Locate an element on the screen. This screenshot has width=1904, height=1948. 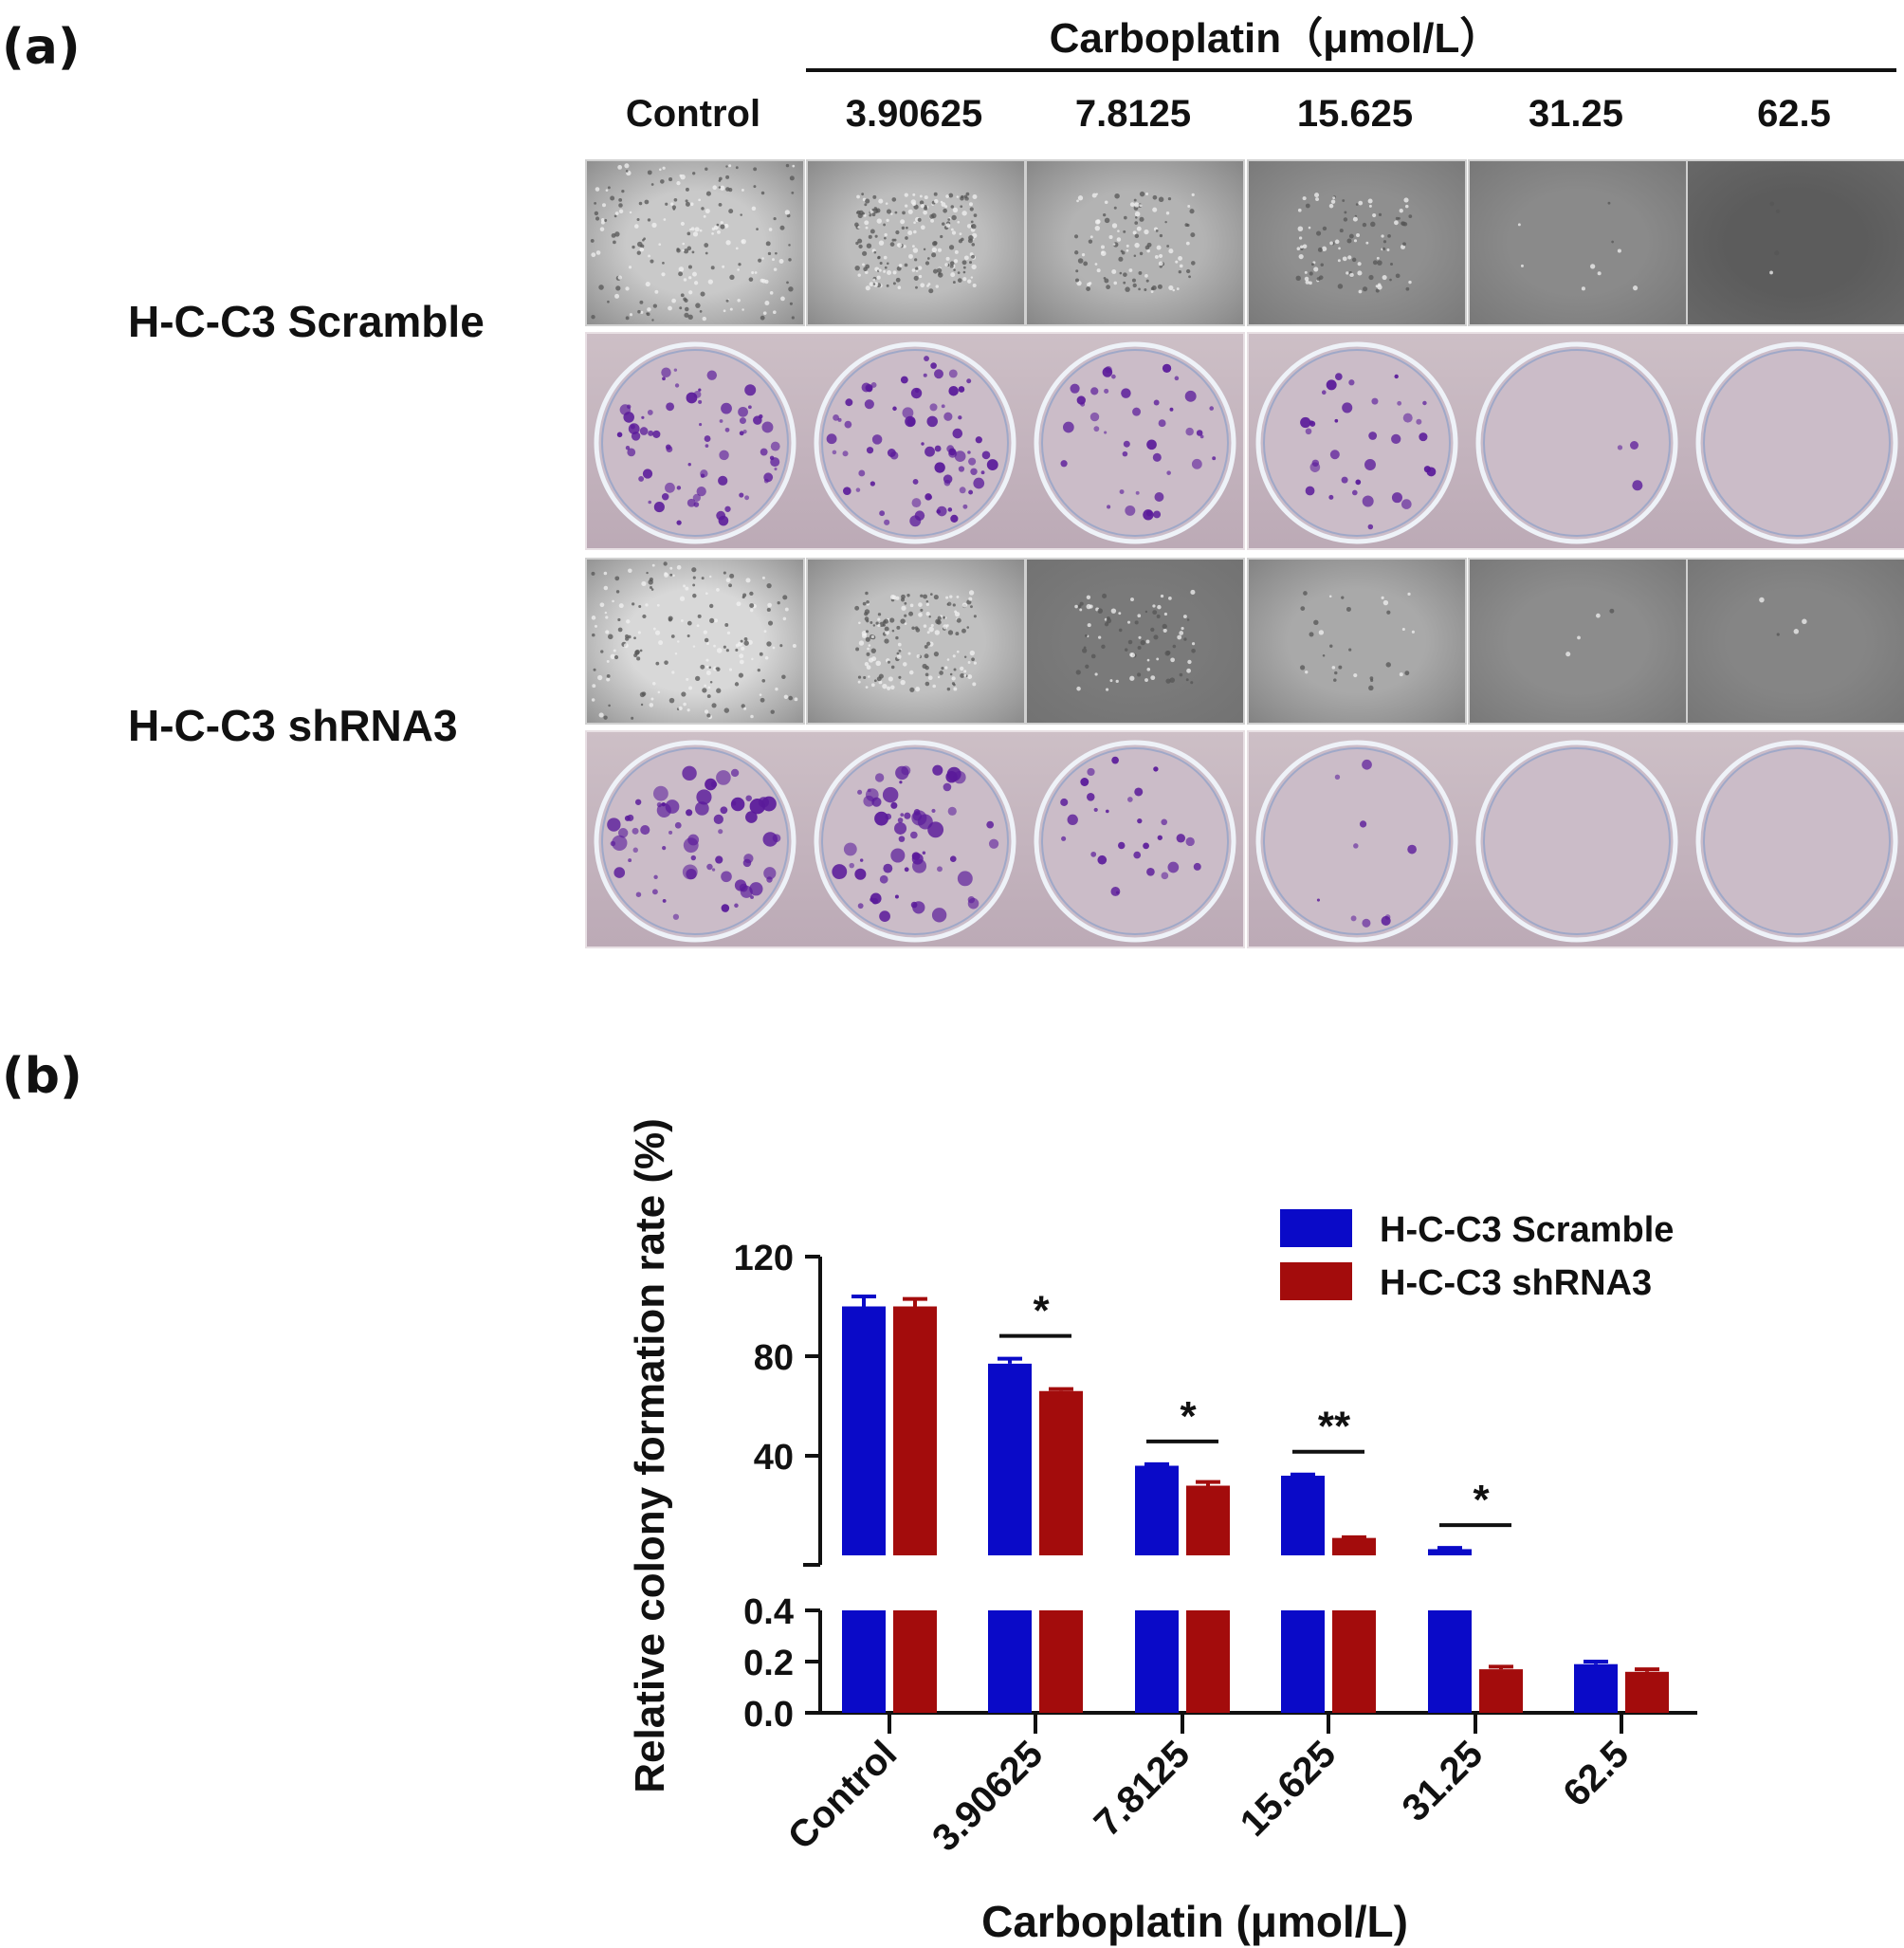
panel-a-label: (a) is located at coordinates (41, 47).